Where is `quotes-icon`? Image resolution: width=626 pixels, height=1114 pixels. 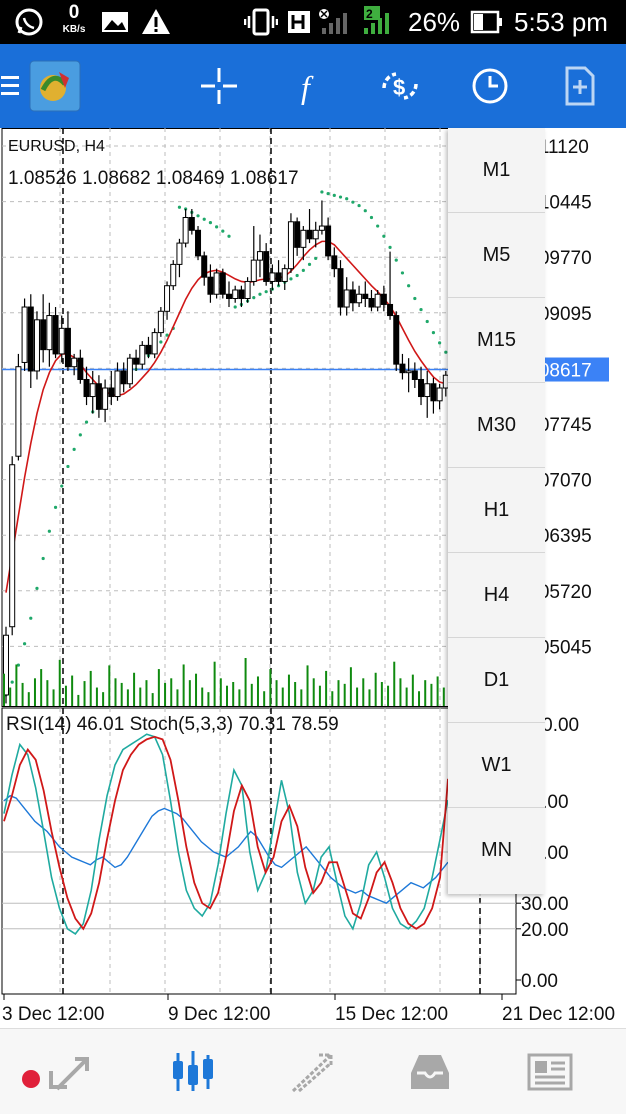
quotes-icon is located at coordinates (60, 1071).